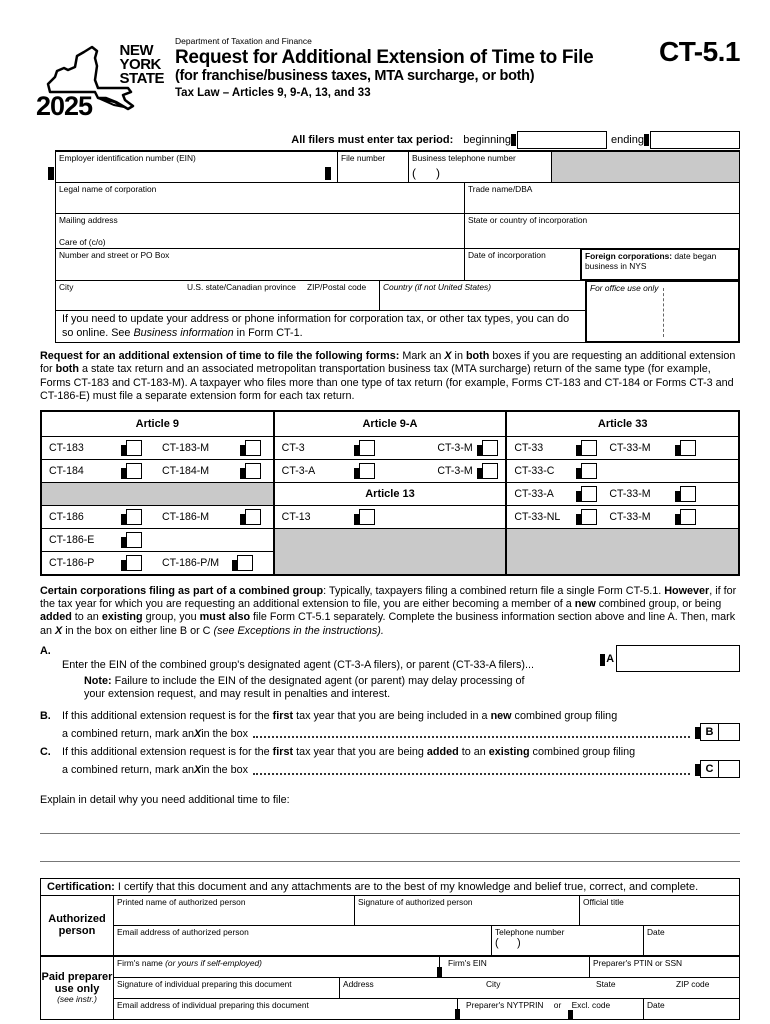 This screenshot has height=1024, width=770. I want to click on email-authorized-field: Email address of authorized person, so click(183, 931).